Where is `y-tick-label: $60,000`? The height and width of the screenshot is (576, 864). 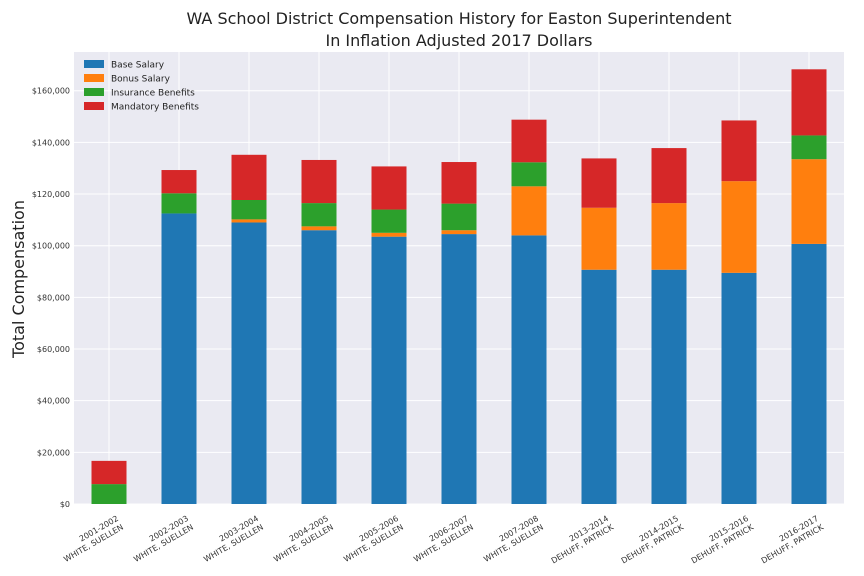 y-tick-label: $60,000 is located at coordinates (53, 349).